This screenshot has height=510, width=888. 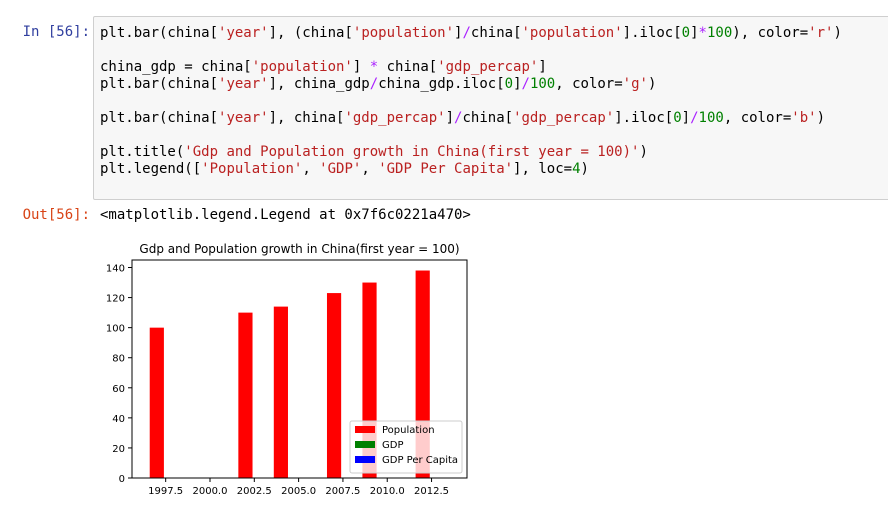 I want to click on legend-box, so click(x=406, y=447).